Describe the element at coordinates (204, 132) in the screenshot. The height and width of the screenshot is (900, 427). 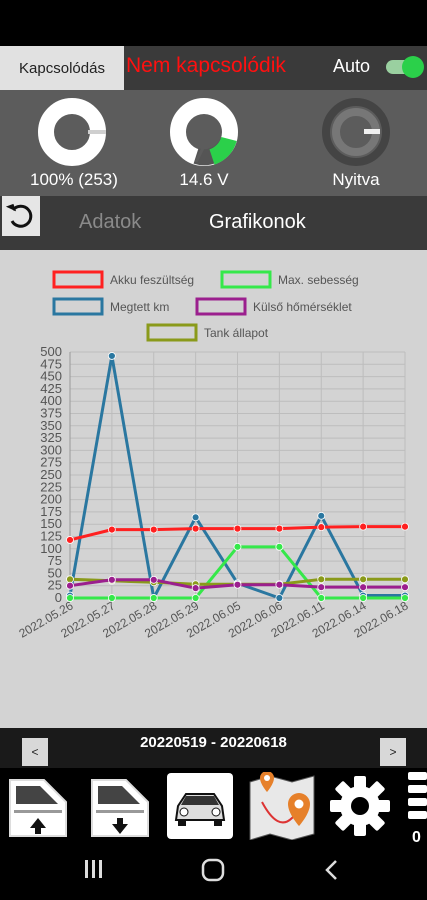
I see `voltage-ring-icon` at that location.